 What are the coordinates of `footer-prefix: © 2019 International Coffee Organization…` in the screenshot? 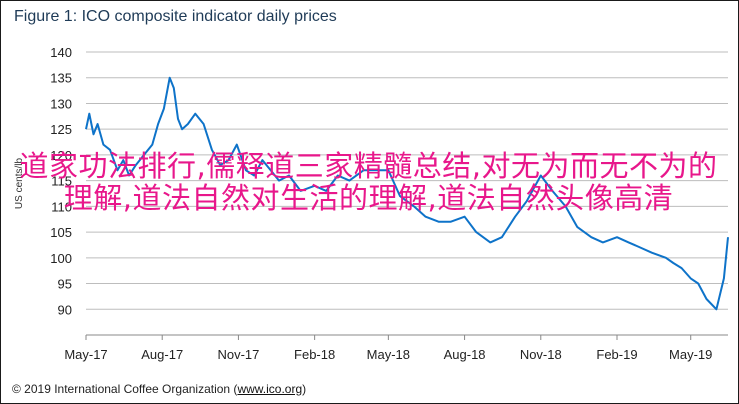 It's located at (125, 389).